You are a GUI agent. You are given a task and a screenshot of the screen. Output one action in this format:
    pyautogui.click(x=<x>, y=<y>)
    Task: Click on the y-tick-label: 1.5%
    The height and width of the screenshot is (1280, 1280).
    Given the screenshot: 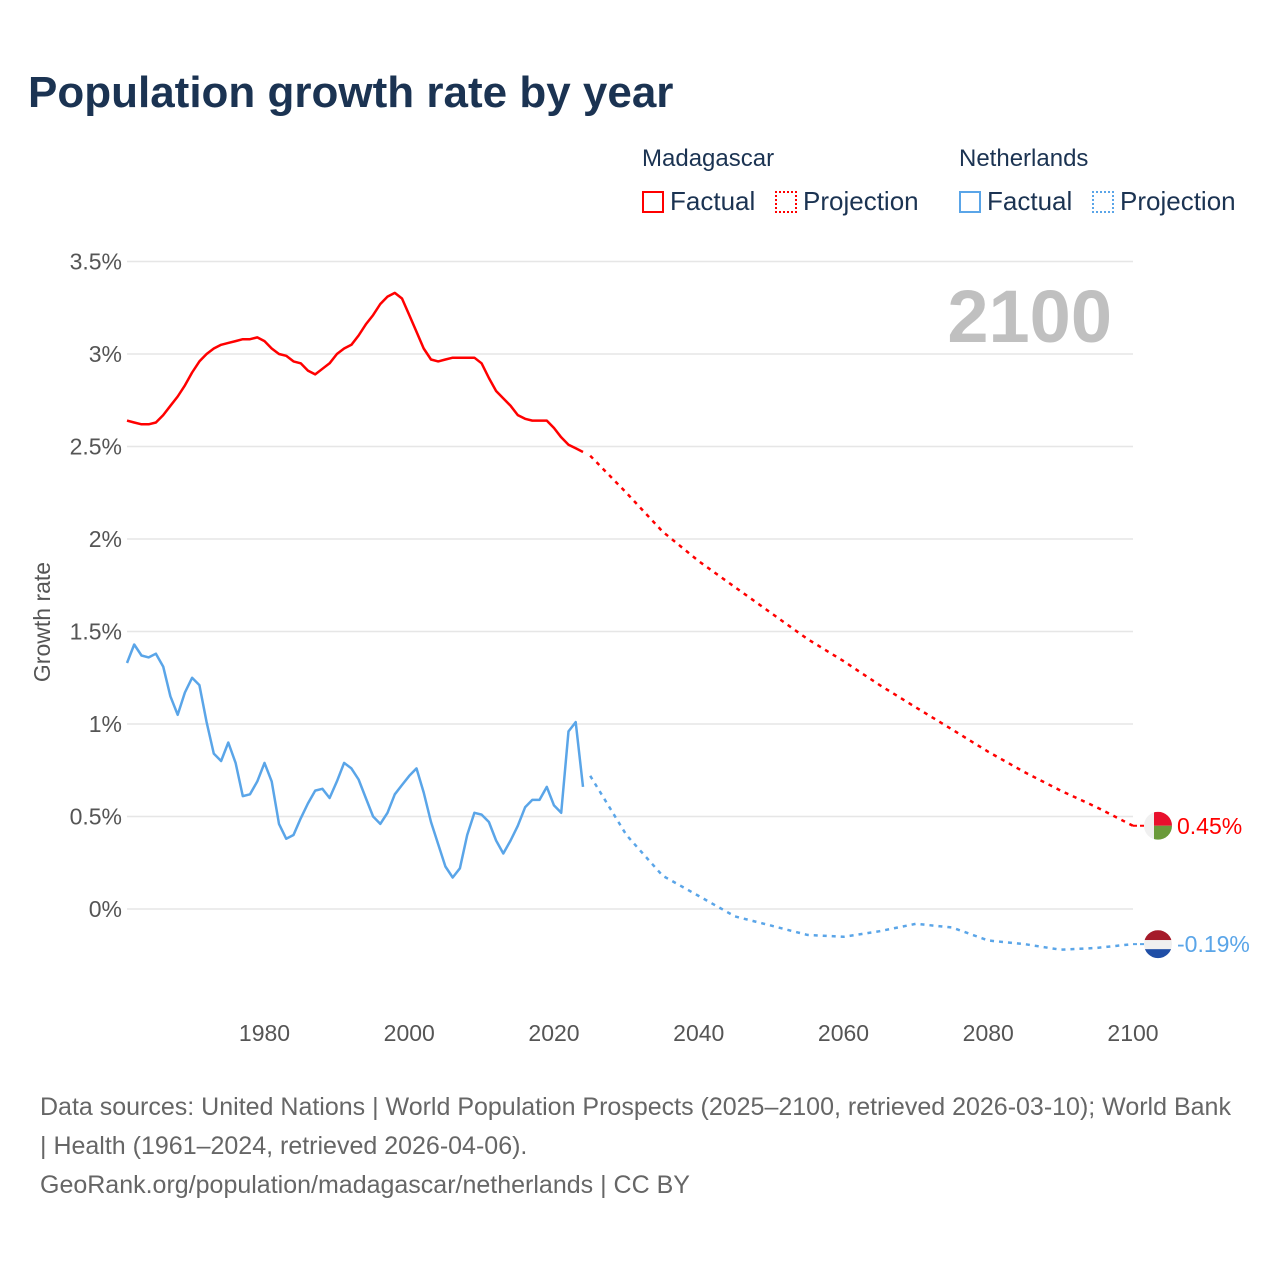 What is the action you would take?
    pyautogui.click(x=96, y=632)
    